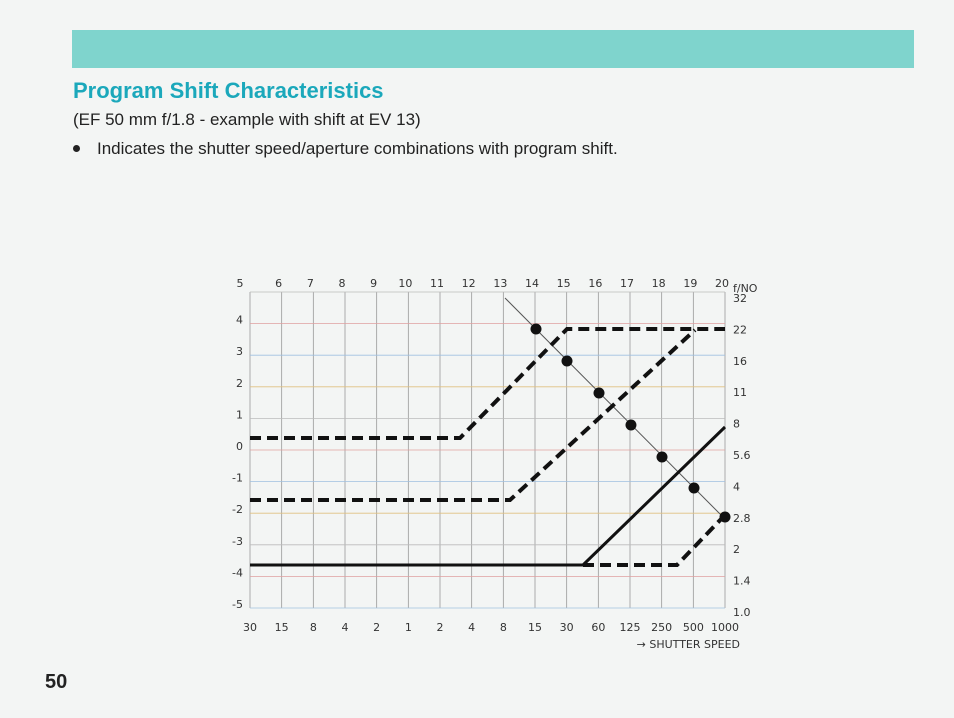 The width and height of the screenshot is (954, 718). Describe the element at coordinates (373, 283) in the screenshot. I see `ev-label: 9` at that location.